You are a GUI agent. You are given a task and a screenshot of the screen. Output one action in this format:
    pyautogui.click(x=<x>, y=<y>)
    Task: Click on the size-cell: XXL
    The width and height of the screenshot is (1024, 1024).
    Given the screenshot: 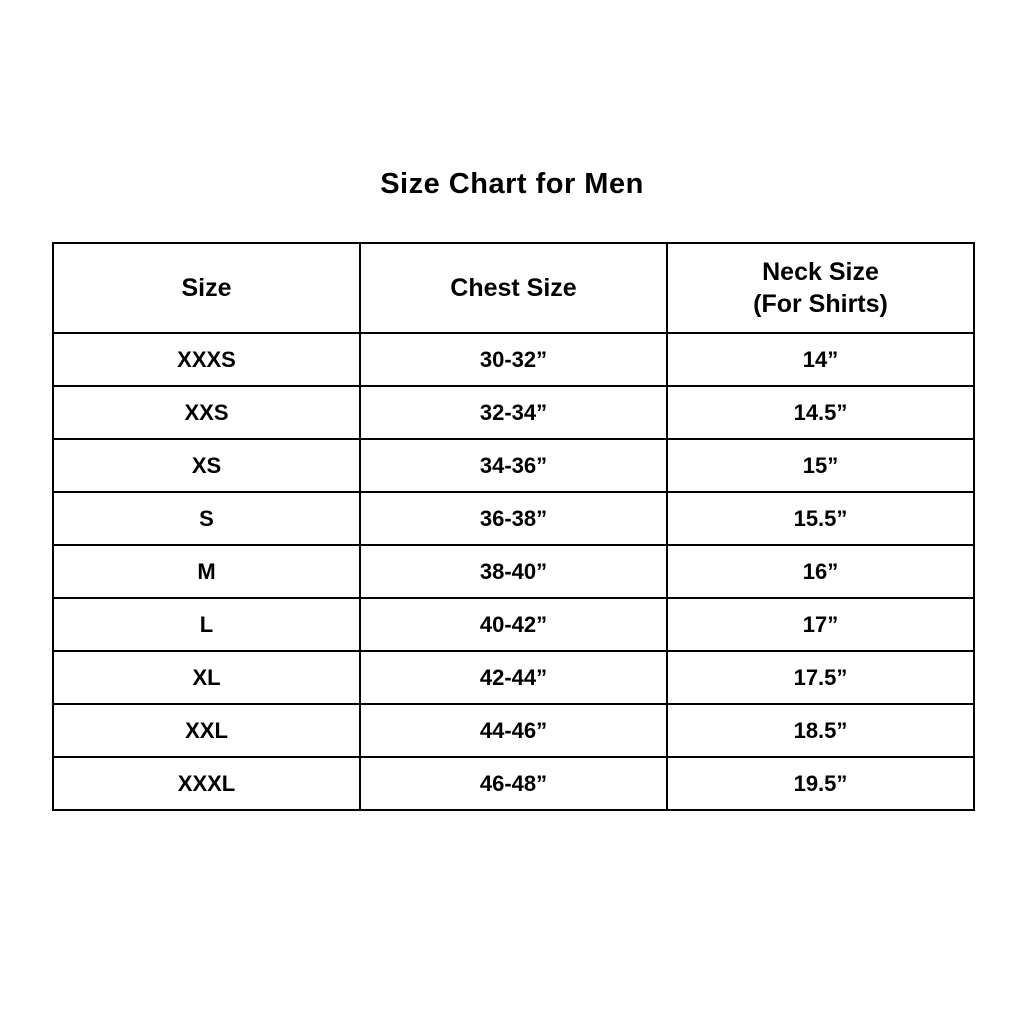 What is the action you would take?
    pyautogui.click(x=206, y=730)
    